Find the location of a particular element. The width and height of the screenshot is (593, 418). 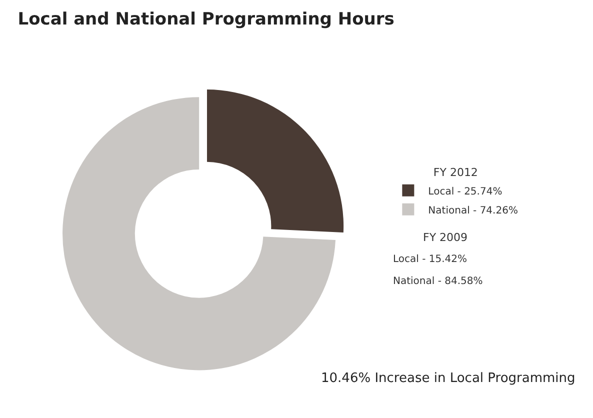

chart-title: Local and National Programming Hours is located at coordinates (206, 19).